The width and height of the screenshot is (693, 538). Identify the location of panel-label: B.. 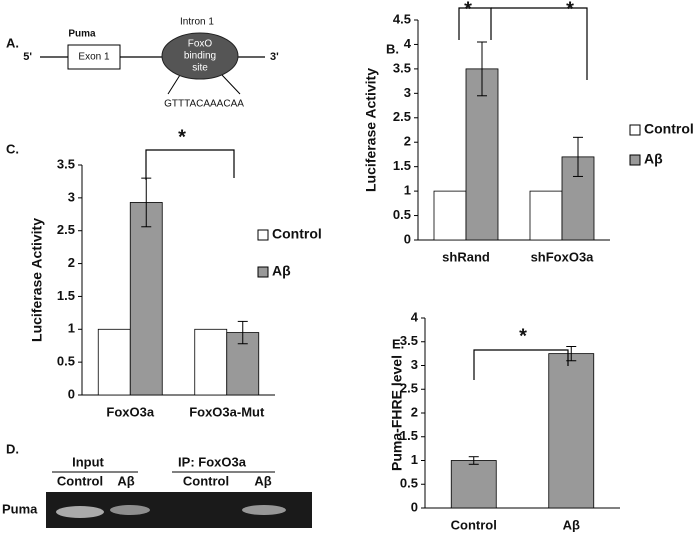
(392, 48).